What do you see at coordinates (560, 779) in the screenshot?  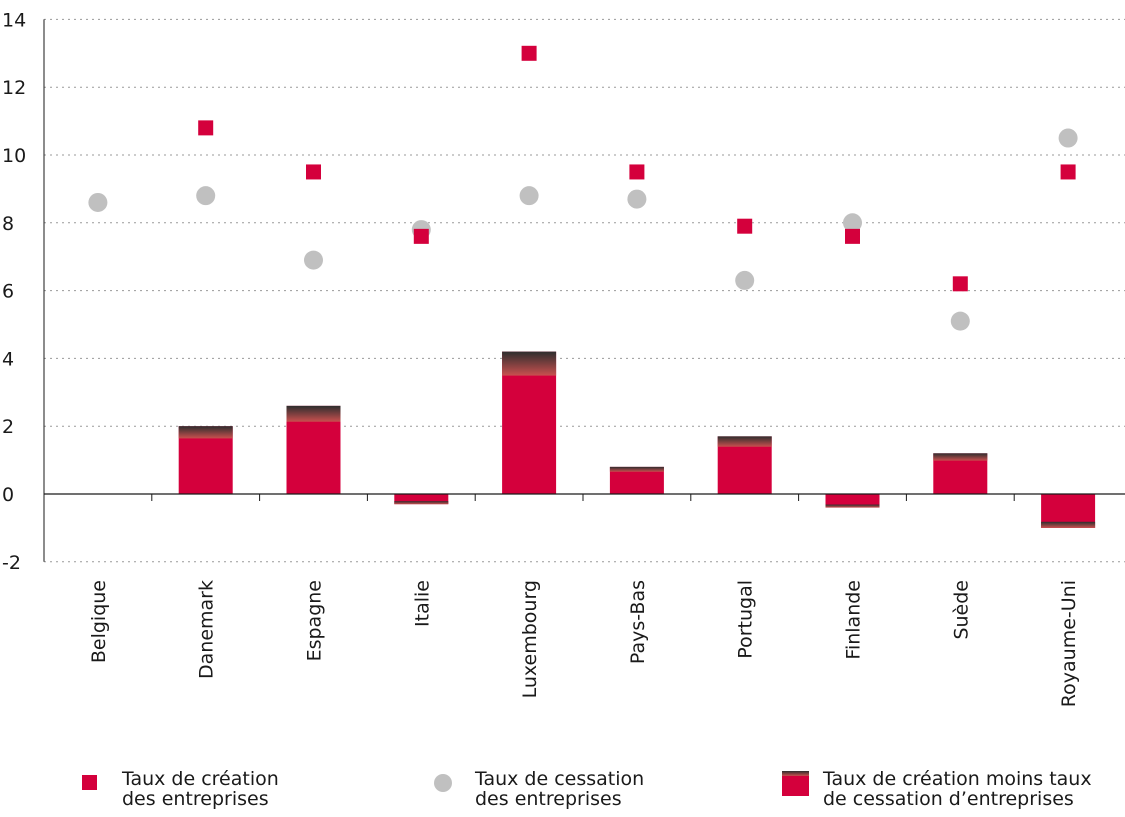 I see `legend-label-line1: Taux de cessation` at bounding box center [560, 779].